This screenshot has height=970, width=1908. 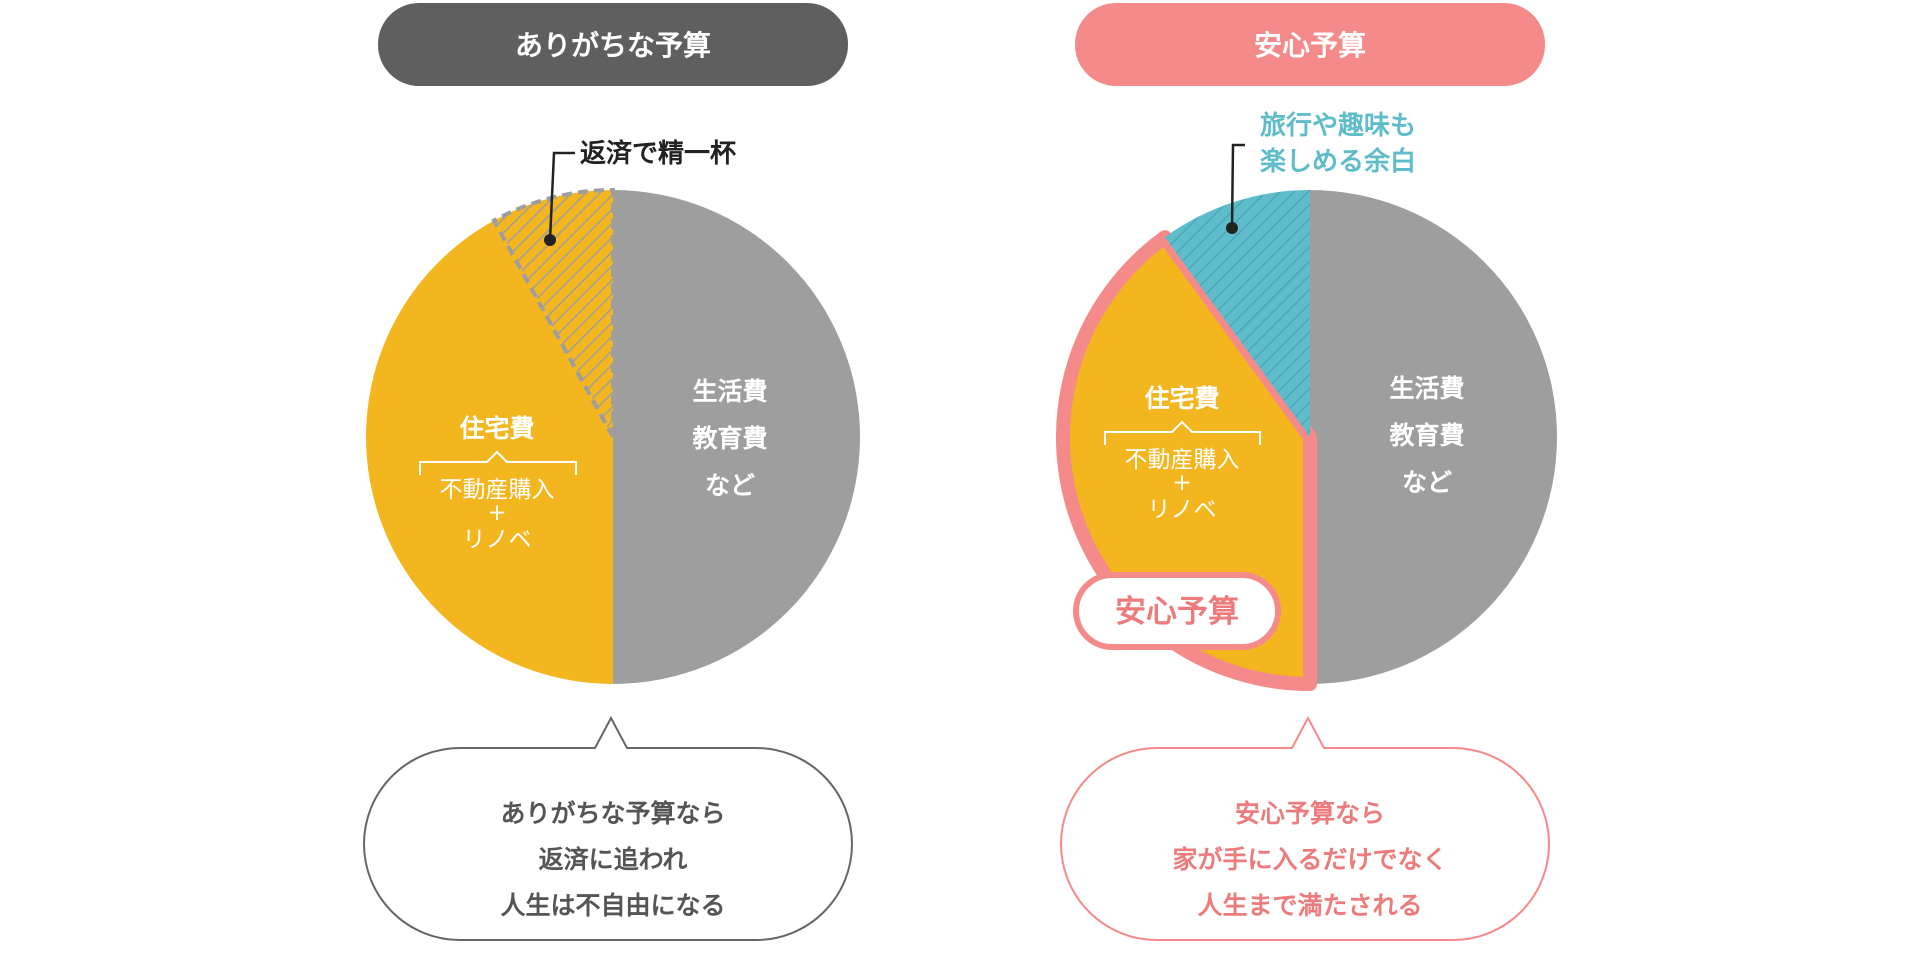 I want to click on left-living-label-1: 生活費, so click(x=729, y=391).